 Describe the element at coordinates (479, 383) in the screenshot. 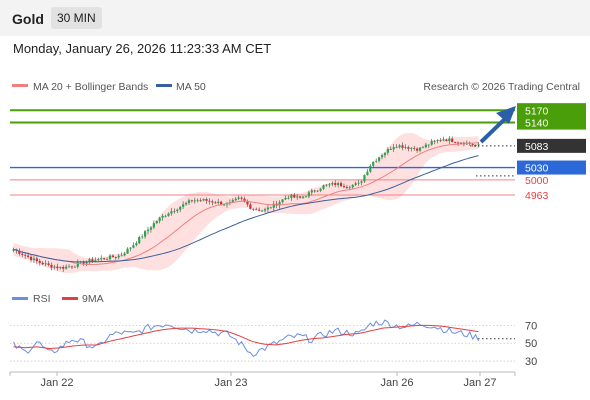

I see `x-label-jan-27: Jan 27` at that location.